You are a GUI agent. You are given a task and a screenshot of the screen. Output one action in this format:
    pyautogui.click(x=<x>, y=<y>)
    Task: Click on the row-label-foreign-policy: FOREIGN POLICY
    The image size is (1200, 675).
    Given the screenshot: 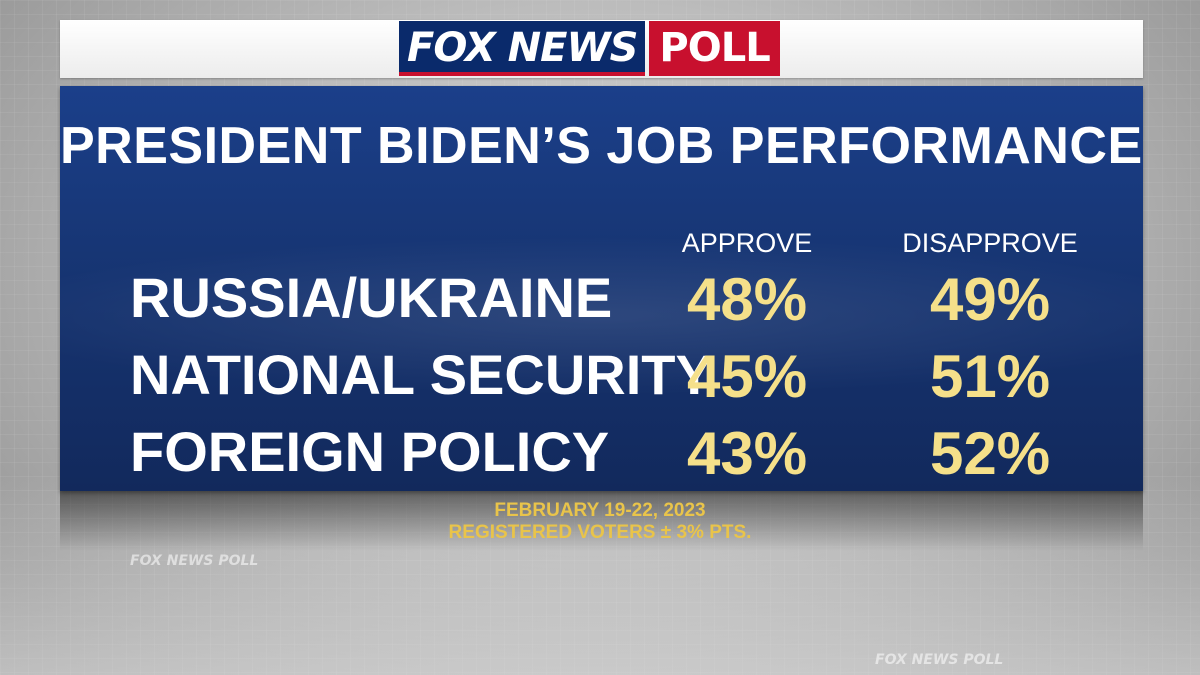 What is the action you would take?
    pyautogui.click(x=370, y=451)
    